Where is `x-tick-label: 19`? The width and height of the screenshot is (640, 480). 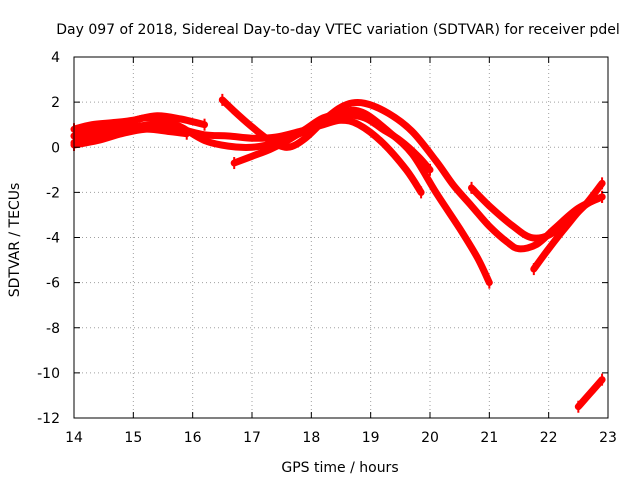 x-tick-label: 19 is located at coordinates (371, 438).